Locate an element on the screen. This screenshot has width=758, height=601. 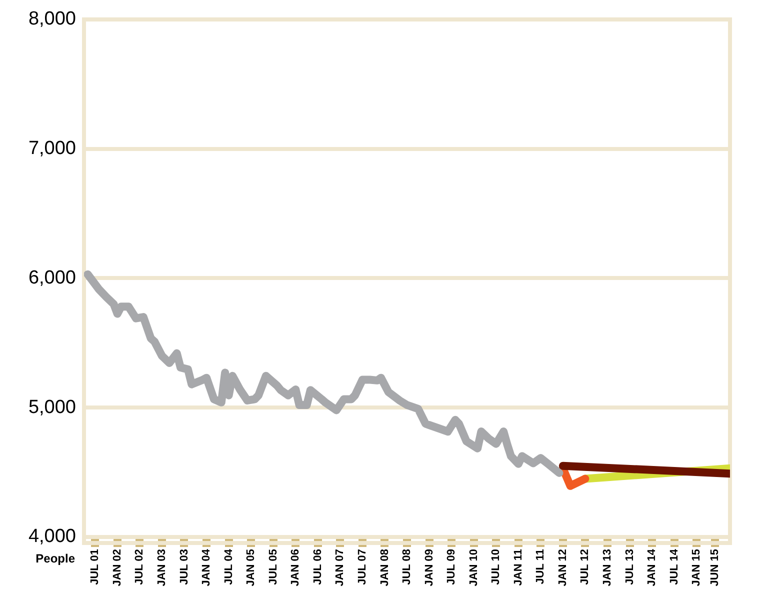
x-tick-label: JAN 13 is located at coordinates (608, 567).